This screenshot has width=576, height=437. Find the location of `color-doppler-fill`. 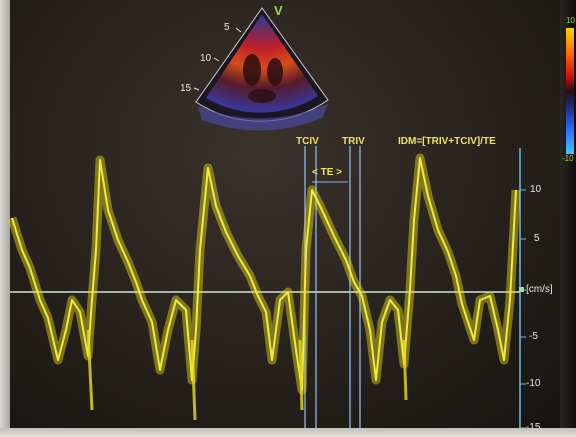

color-doppler-fill is located at coordinates (262, 63).